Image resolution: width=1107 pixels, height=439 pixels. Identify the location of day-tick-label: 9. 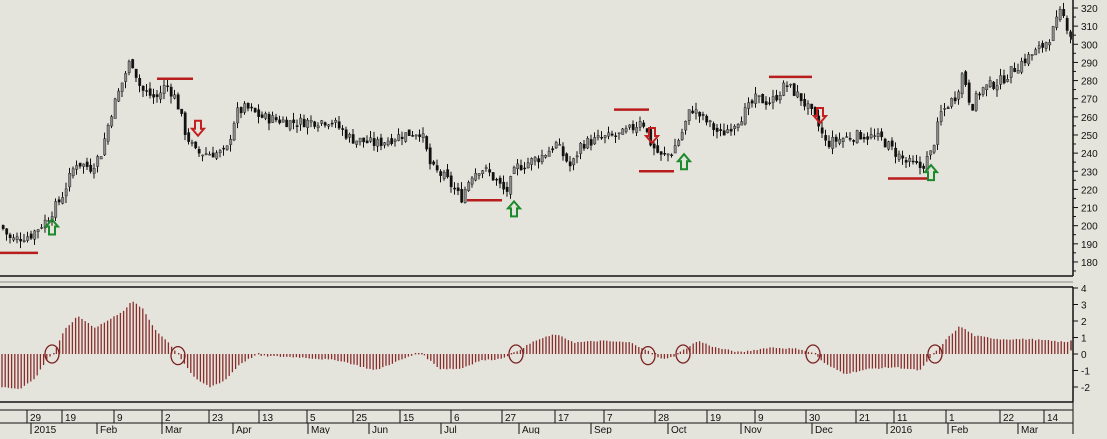
(120, 418).